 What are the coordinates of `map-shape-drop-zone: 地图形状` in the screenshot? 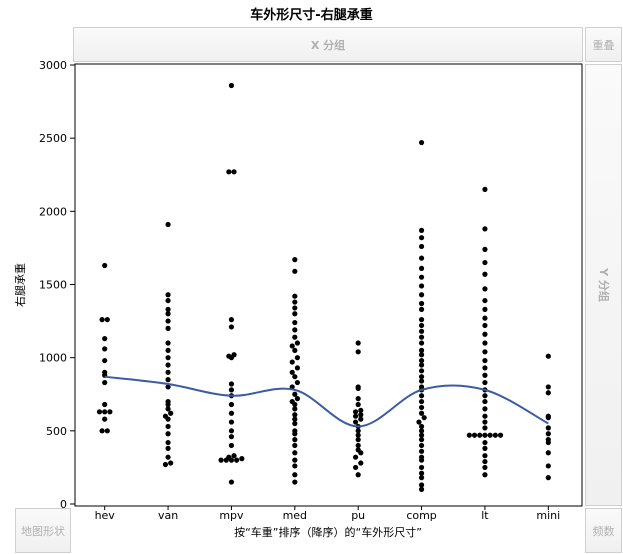 It's located at (43, 530).